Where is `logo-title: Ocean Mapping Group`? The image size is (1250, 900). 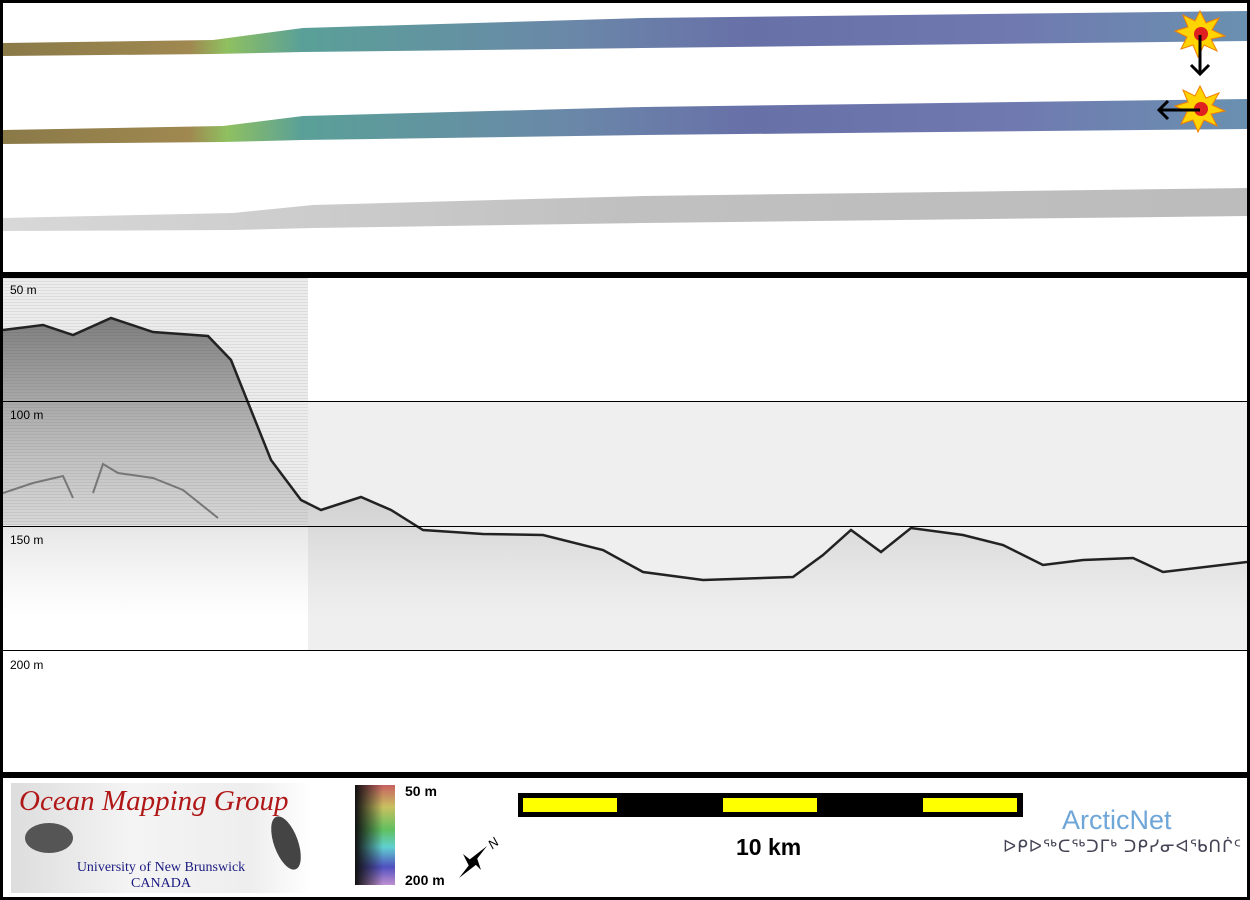 logo-title: Ocean Mapping Group is located at coordinates (154, 801).